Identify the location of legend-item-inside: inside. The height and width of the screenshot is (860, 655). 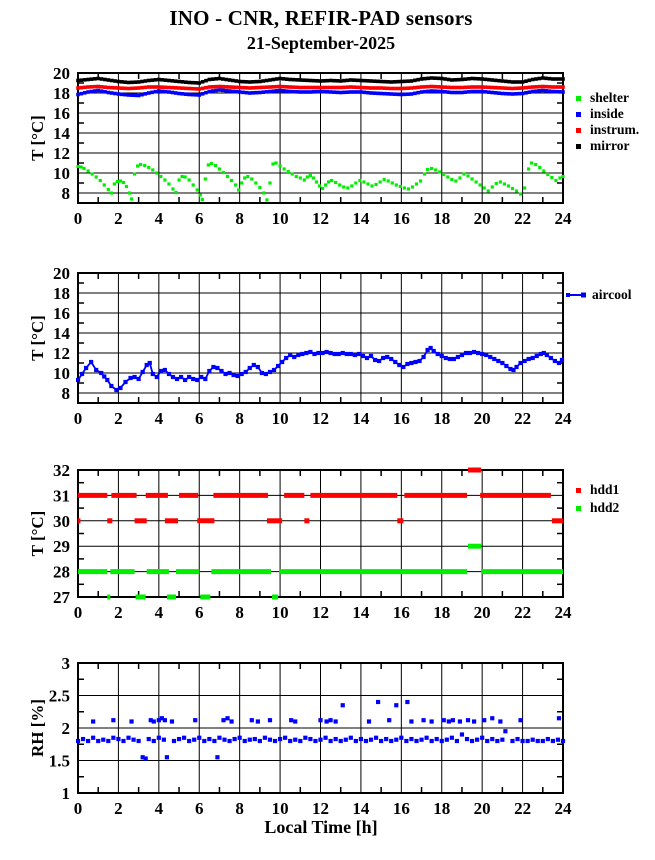
(607, 114).